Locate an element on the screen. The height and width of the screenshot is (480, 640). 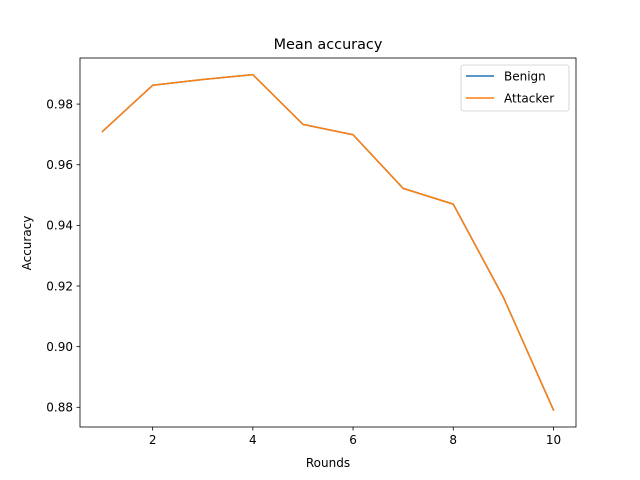
x-tick-label: 4 is located at coordinates (253, 440).